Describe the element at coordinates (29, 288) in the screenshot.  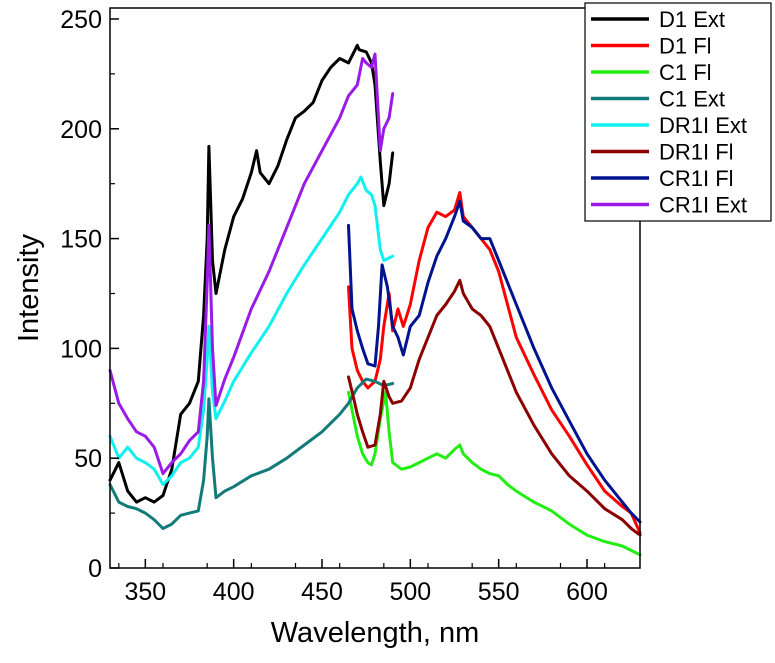
I see `y-axis-title: Intensity` at that location.